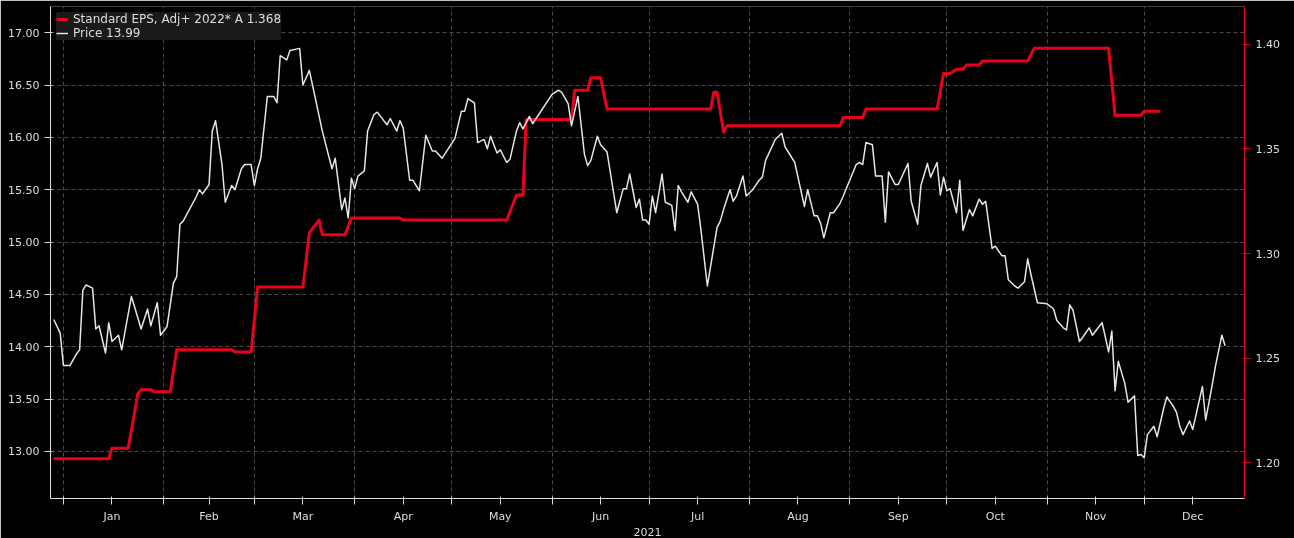 The width and height of the screenshot is (1294, 538). What do you see at coordinates (111, 516) in the screenshot?
I see `x-tick-label: Jan` at bounding box center [111, 516].